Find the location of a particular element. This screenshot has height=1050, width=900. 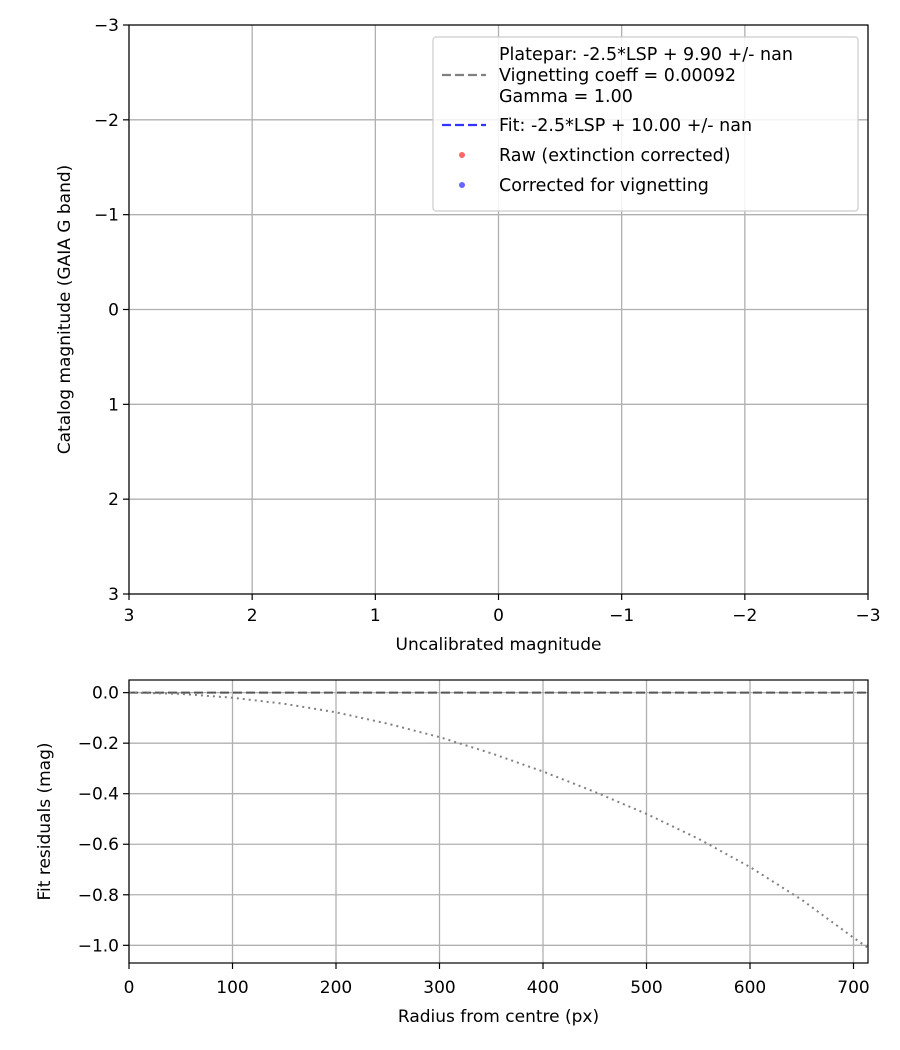

top-x-tick-label: 0 is located at coordinates (498, 616).